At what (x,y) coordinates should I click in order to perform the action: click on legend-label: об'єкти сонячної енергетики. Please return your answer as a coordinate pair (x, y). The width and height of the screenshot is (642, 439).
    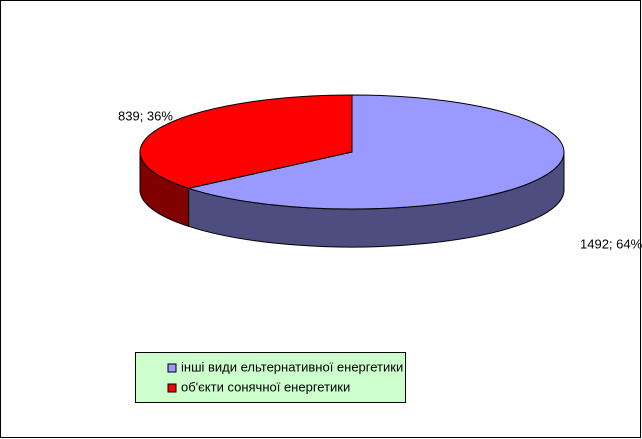
    Looking at the image, I should click on (265, 386).